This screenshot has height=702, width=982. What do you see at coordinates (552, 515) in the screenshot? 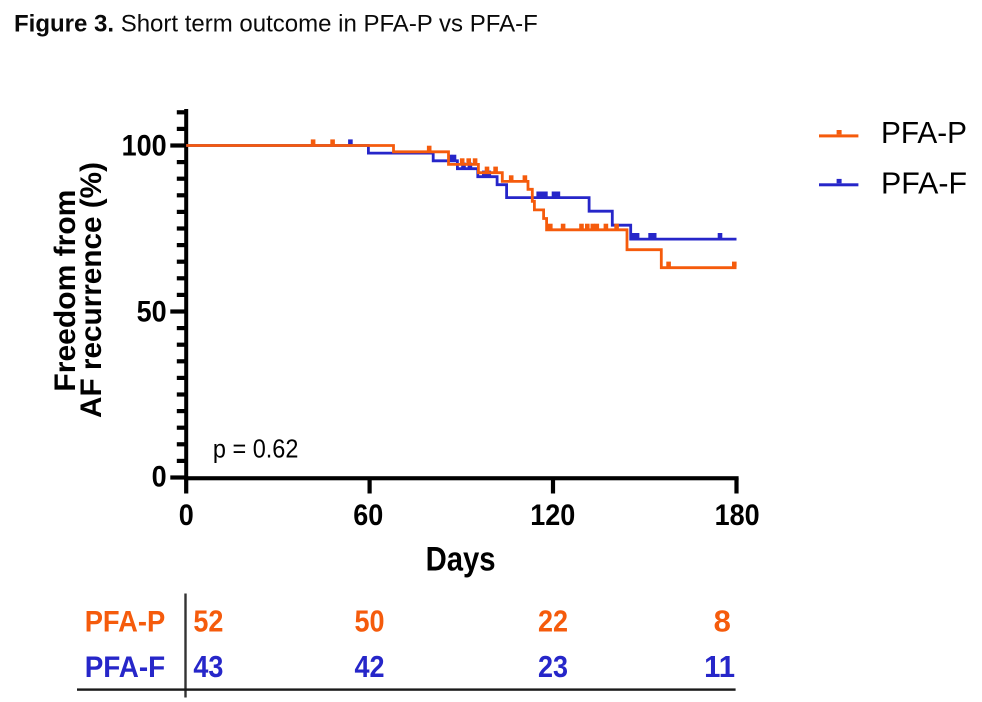
I see `svg-text: 120` at bounding box center [552, 515].